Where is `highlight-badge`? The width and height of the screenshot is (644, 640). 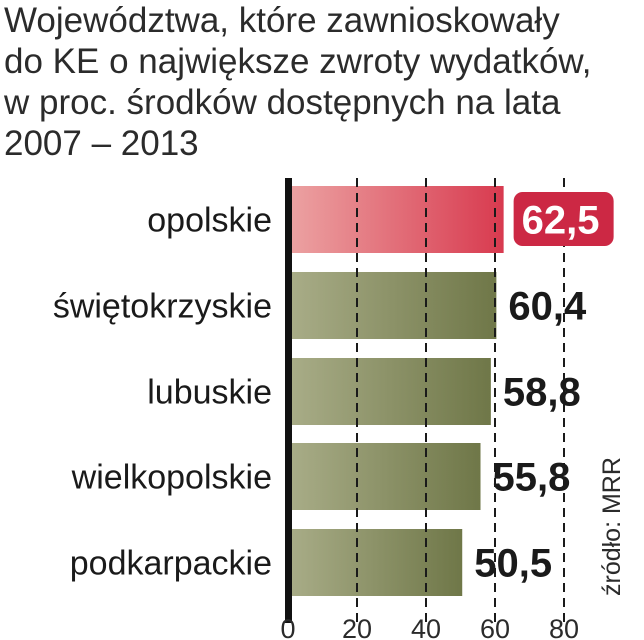 highlight-badge is located at coordinates (563, 219).